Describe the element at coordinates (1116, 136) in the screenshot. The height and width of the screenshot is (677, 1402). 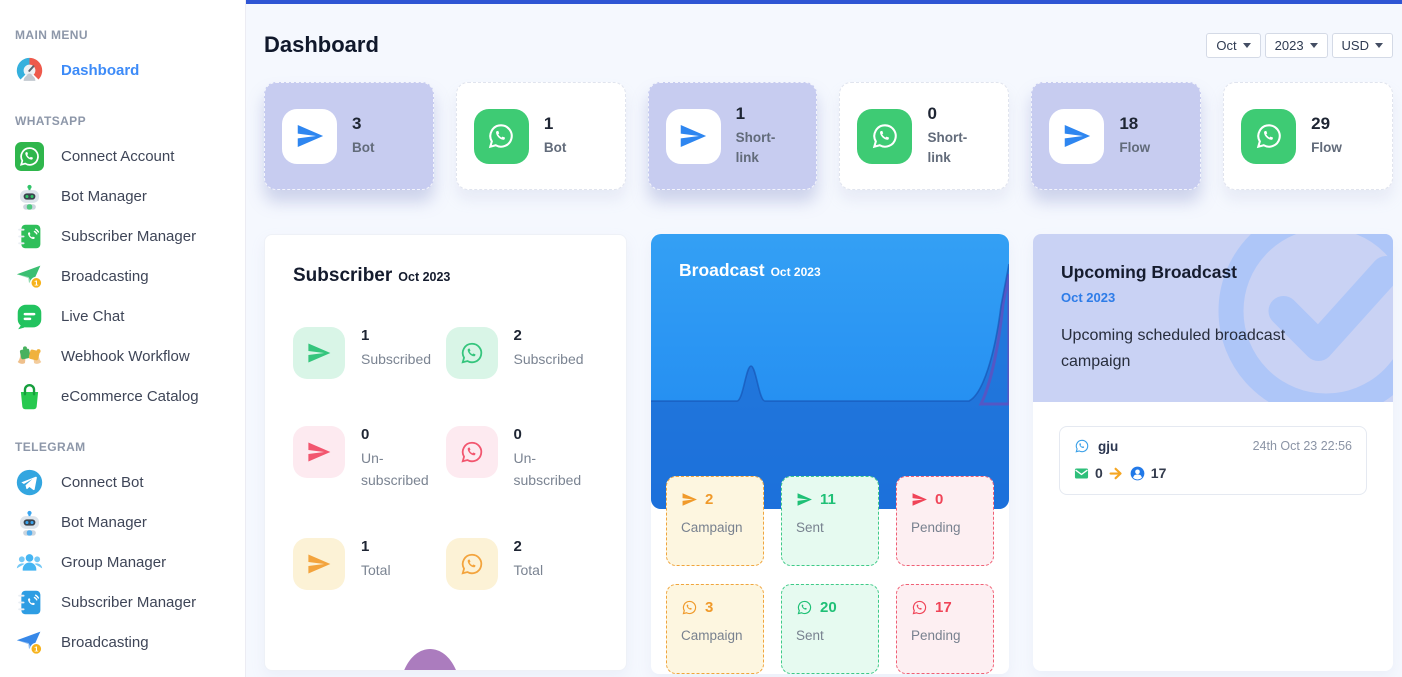
I see `stat-card-telegram-flow: 18 Flow` at that location.